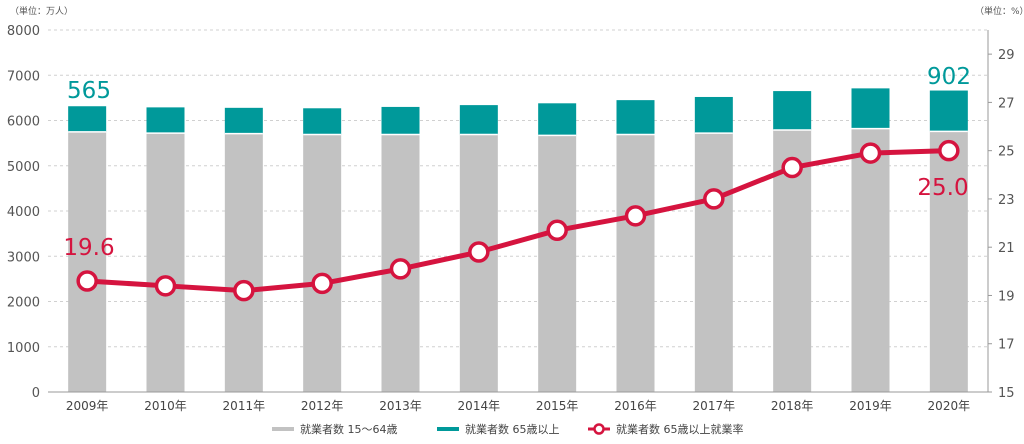 This screenshot has width=1024, height=444. Describe the element at coordinates (942, 188) in the screenshot. I see `annotation-last-line: 25.0` at that location.